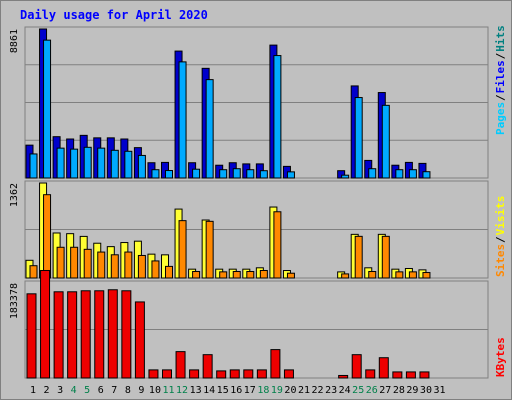 This screenshot has width=512, height=400. I want to click on legend-pages: Pages, so click(500, 118).